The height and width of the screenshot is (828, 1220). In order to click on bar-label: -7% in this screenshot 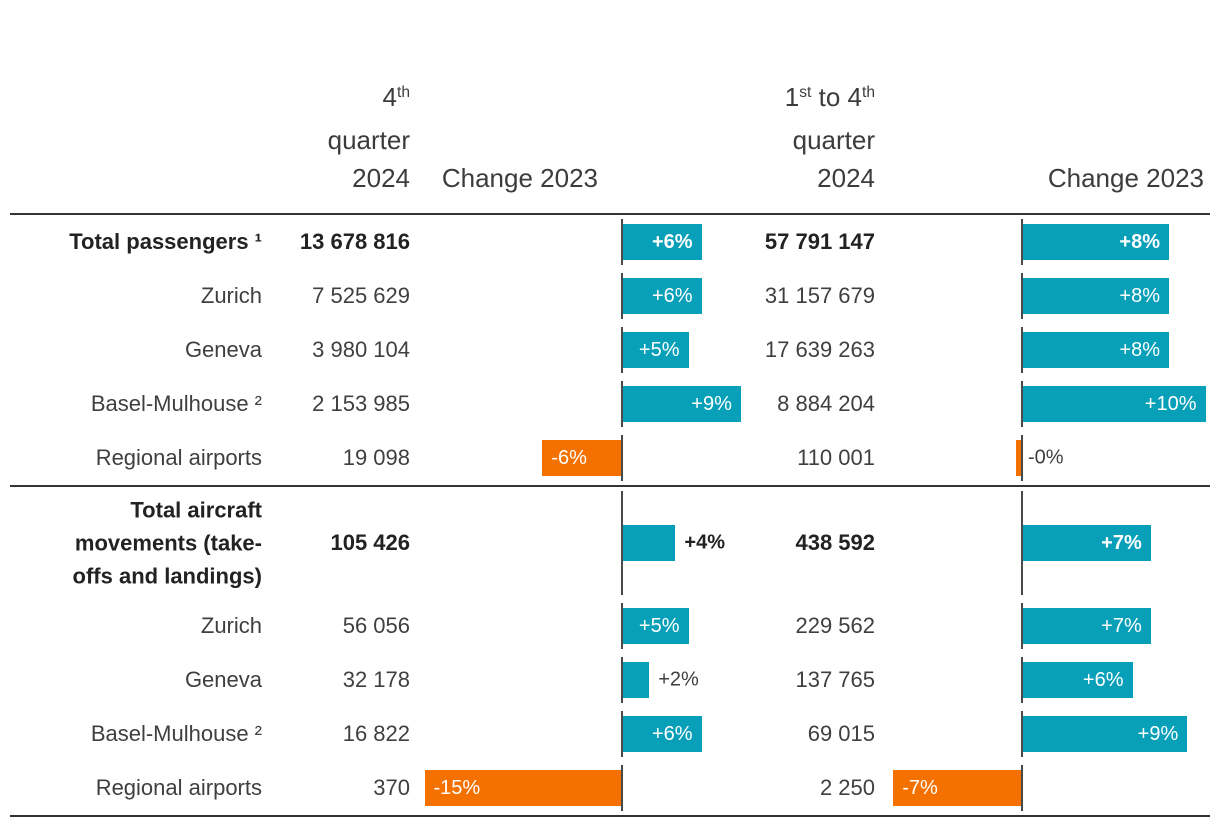, I will do `click(920, 787)`.